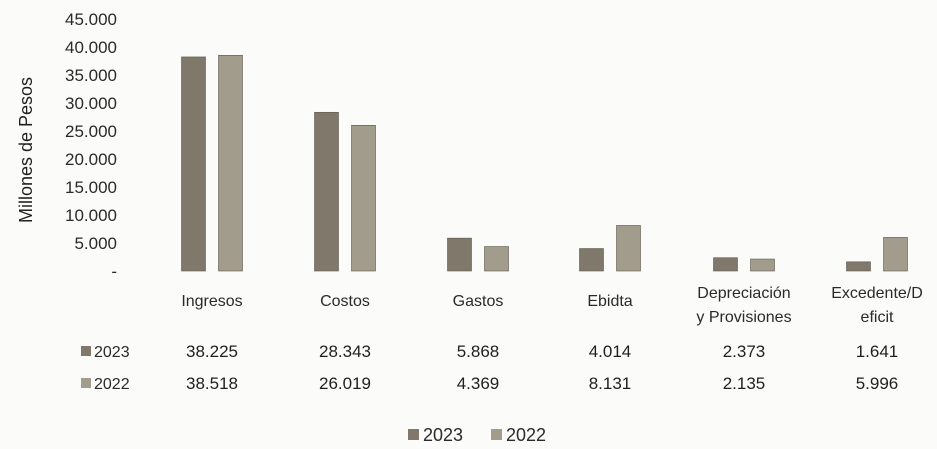 Image resolution: width=937 pixels, height=449 pixels. Describe the element at coordinates (91, 75) in the screenshot. I see `y-tick-label: 35.000` at that location.